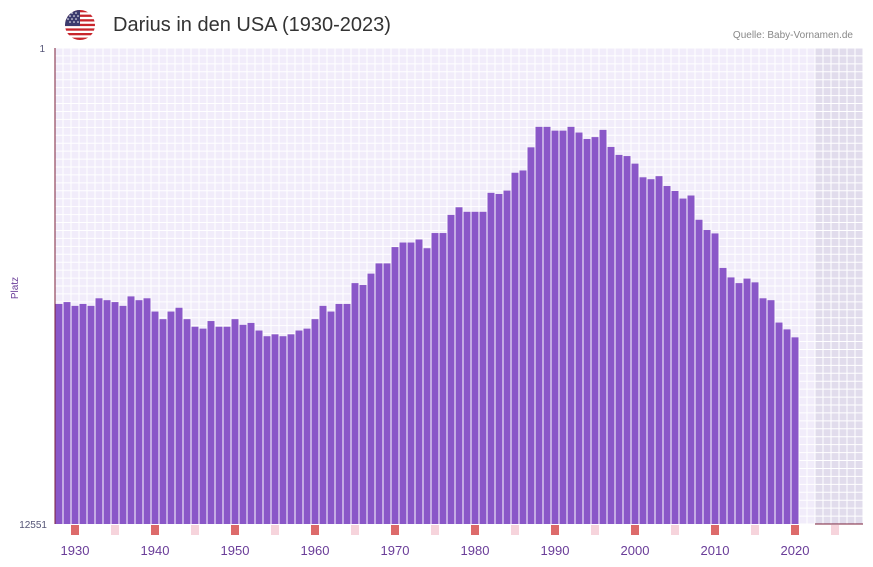  I want to click on x-tick-label: 2000, so click(635, 550).